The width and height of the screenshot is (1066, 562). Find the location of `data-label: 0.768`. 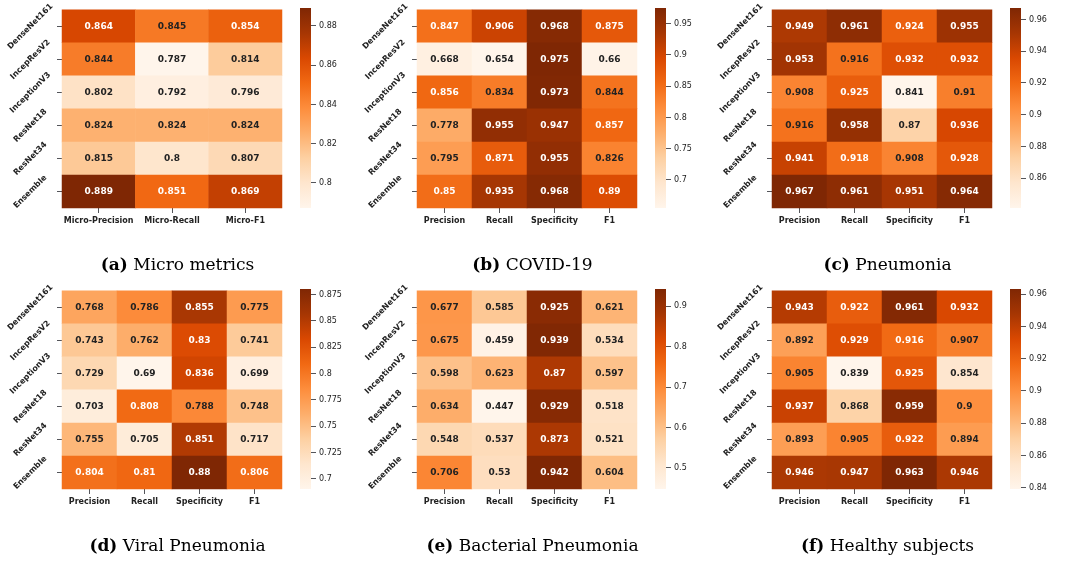

data-label: 0.768 is located at coordinates (89, 307).